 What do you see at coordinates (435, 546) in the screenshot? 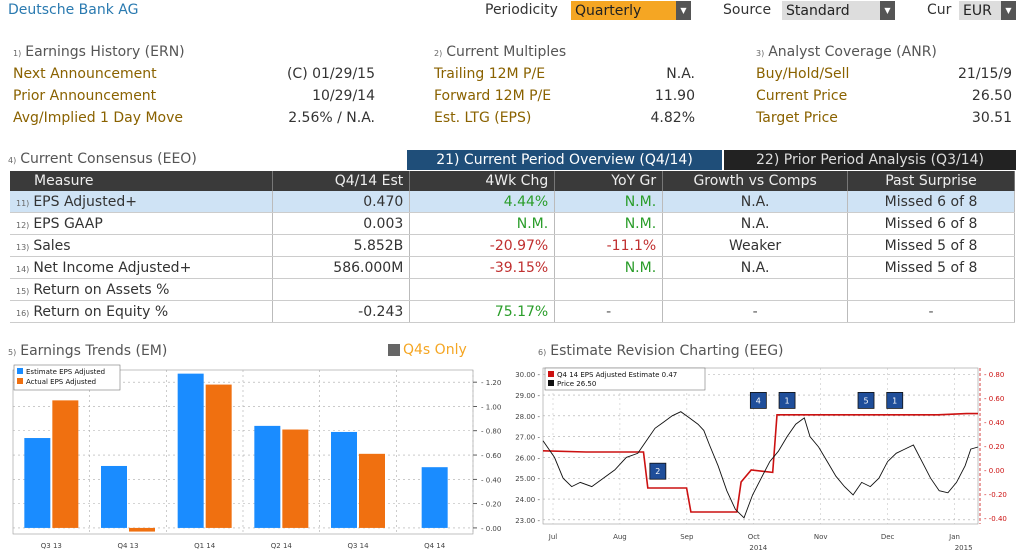
I see `x-tick-label: Q4 14` at bounding box center [435, 546].